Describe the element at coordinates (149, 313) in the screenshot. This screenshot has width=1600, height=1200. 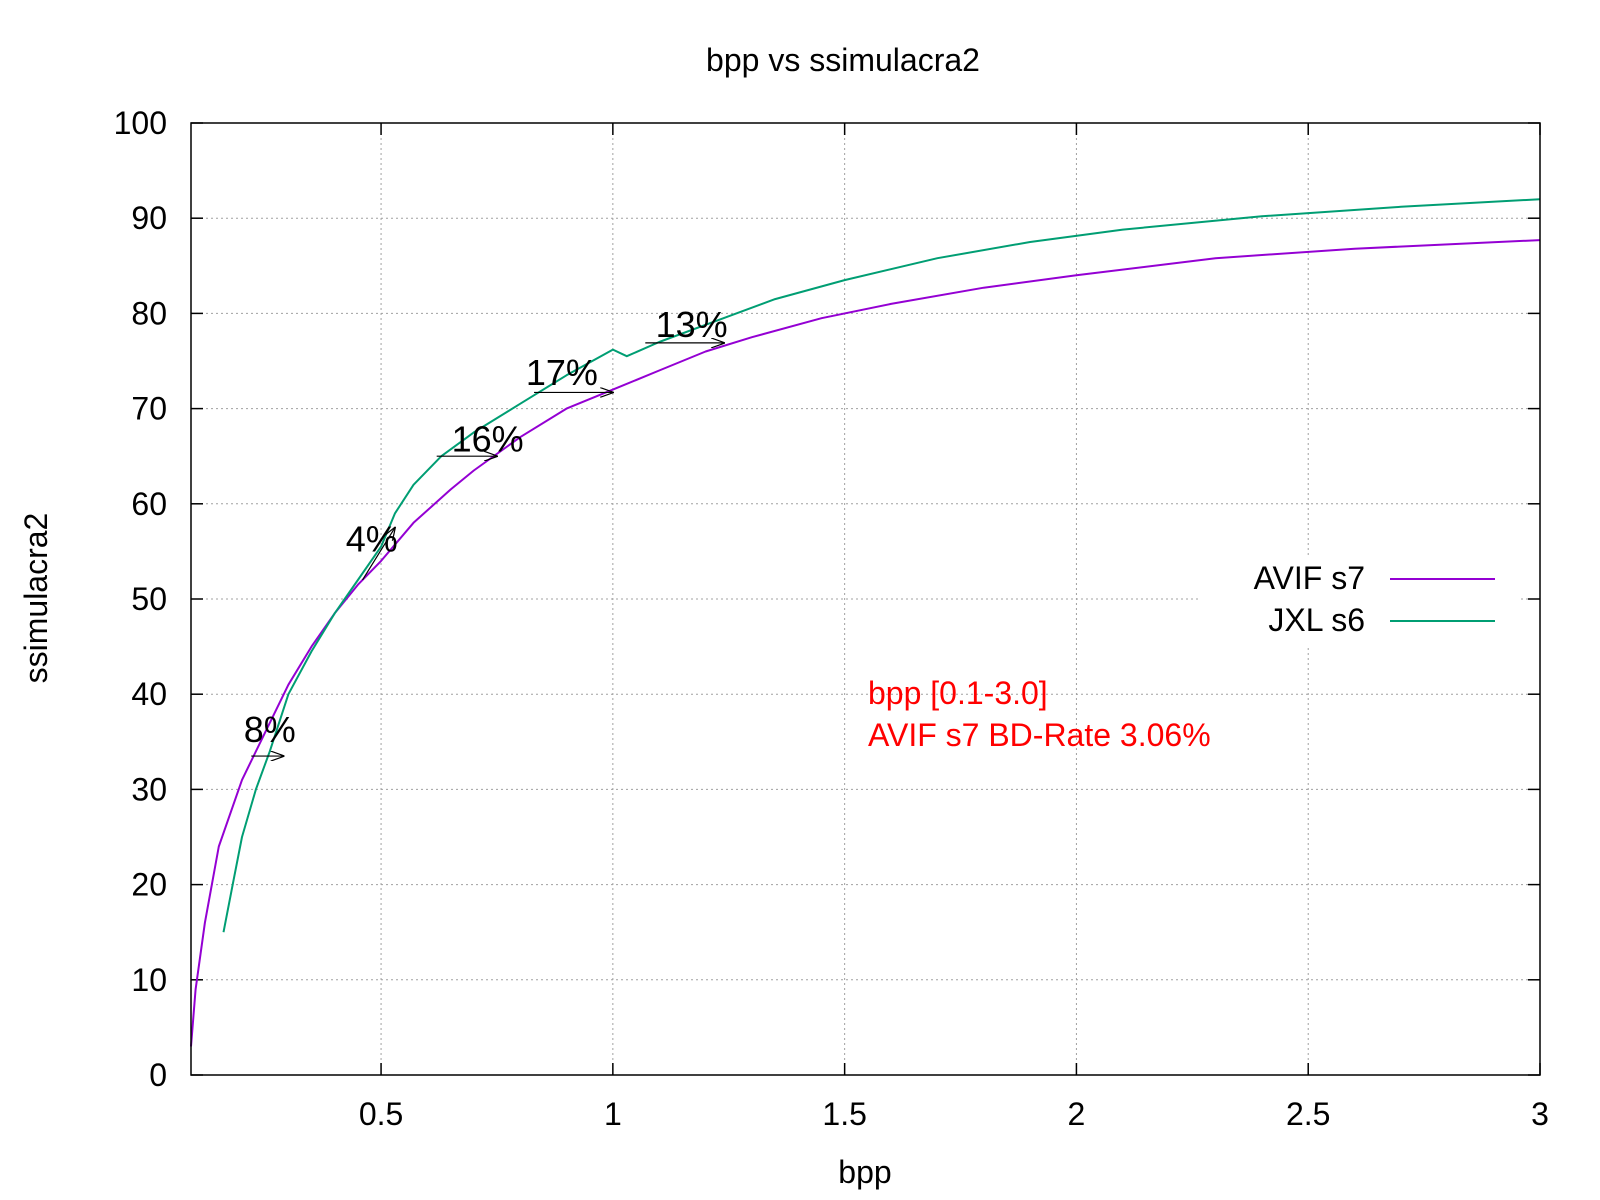
I see `y-tick-label: 80` at that location.